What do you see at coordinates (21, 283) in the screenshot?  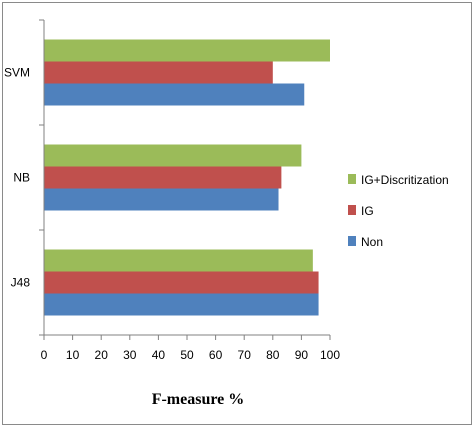 I see `category-label-j48: J48` at bounding box center [21, 283].